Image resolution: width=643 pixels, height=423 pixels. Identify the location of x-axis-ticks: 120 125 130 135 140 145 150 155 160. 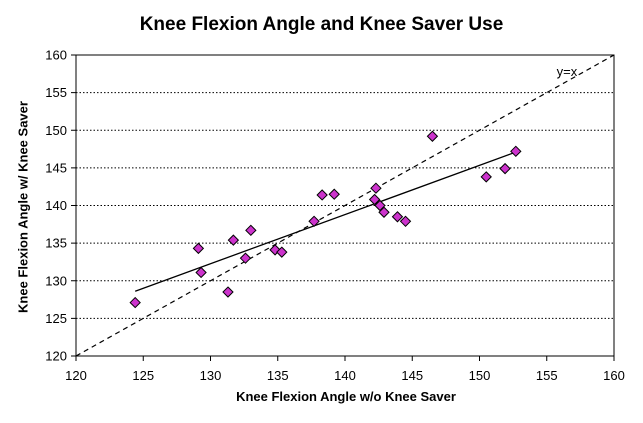
(345, 369).